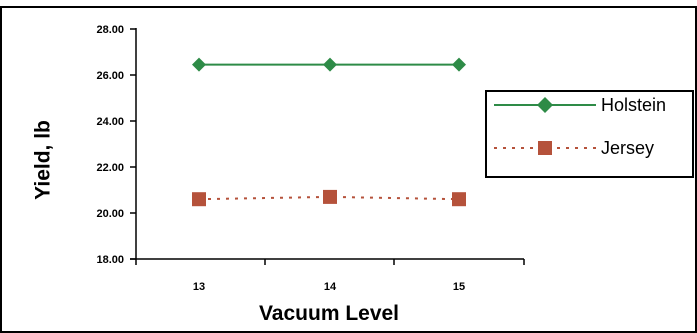  Describe the element at coordinates (459, 287) in the screenshot. I see `x-tick-label: 15` at that location.